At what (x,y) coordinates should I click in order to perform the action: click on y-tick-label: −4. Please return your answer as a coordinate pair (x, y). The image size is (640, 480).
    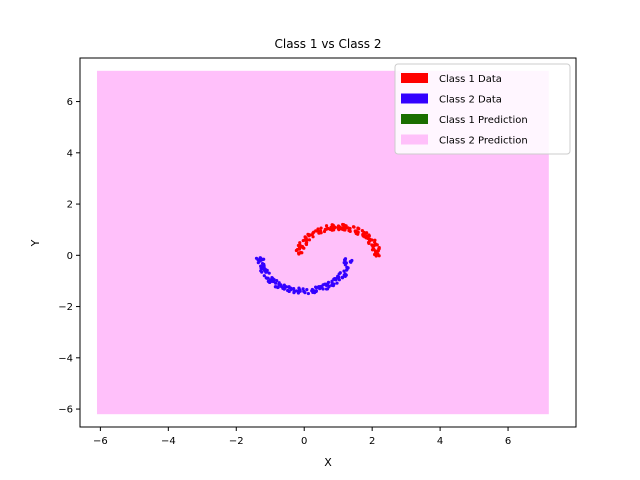
    Looking at the image, I should click on (65, 358).